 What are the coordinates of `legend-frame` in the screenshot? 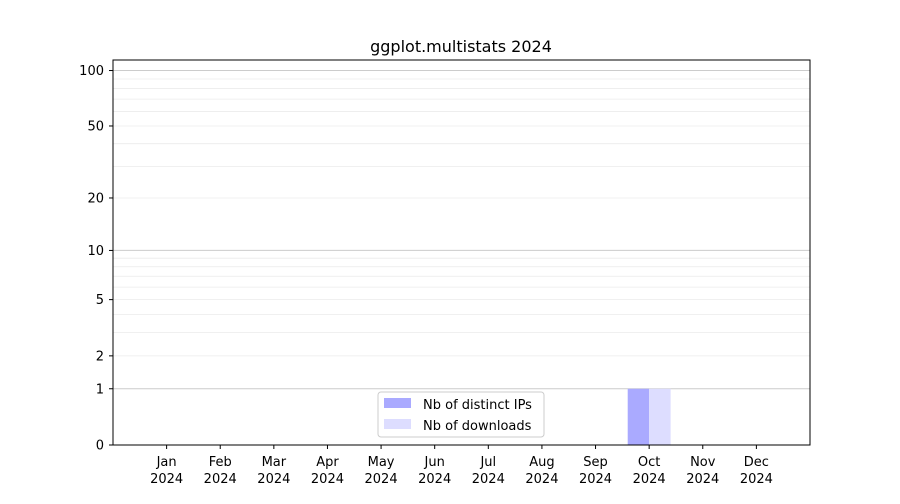 It's located at (461, 414).